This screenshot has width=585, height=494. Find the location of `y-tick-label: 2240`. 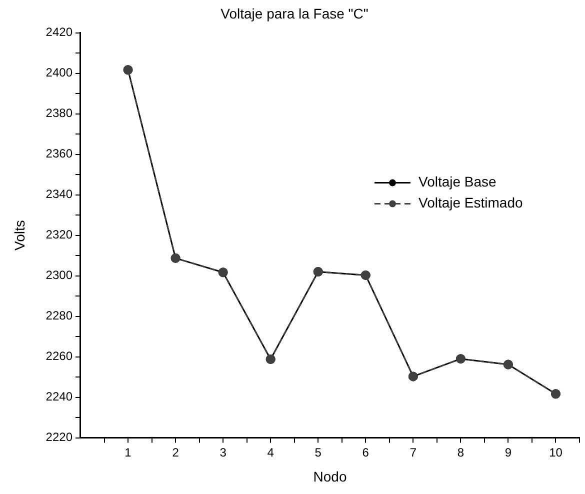

y-tick-label: 2240 is located at coordinates (59, 397).